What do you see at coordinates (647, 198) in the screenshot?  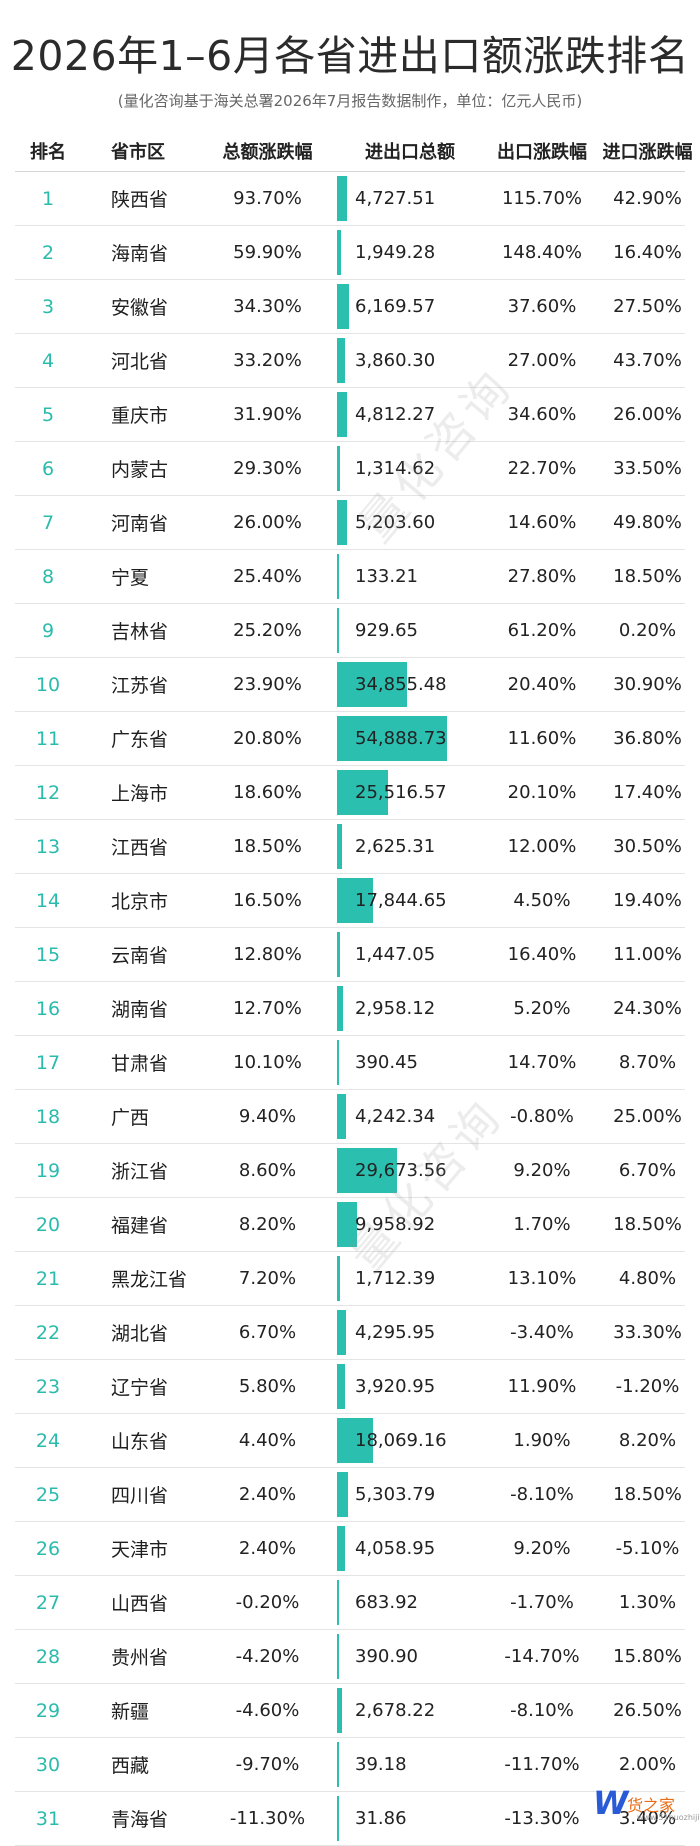 I see `import-change-cell: 42.90%` at bounding box center [647, 198].